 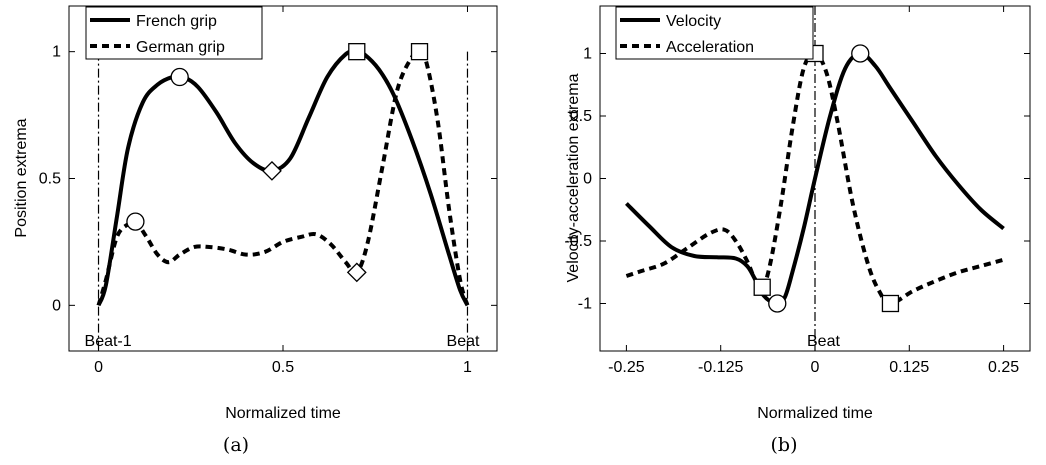 What do you see at coordinates (573, 177) in the screenshot?
I see `y-axis-label: Velocity-acceleration extrema` at bounding box center [573, 177].